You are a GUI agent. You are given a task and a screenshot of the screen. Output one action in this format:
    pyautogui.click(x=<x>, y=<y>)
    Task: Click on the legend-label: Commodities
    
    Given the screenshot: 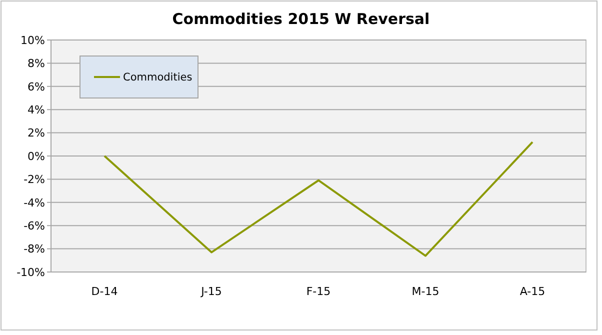 What is the action you would take?
    pyautogui.click(x=157, y=78)
    